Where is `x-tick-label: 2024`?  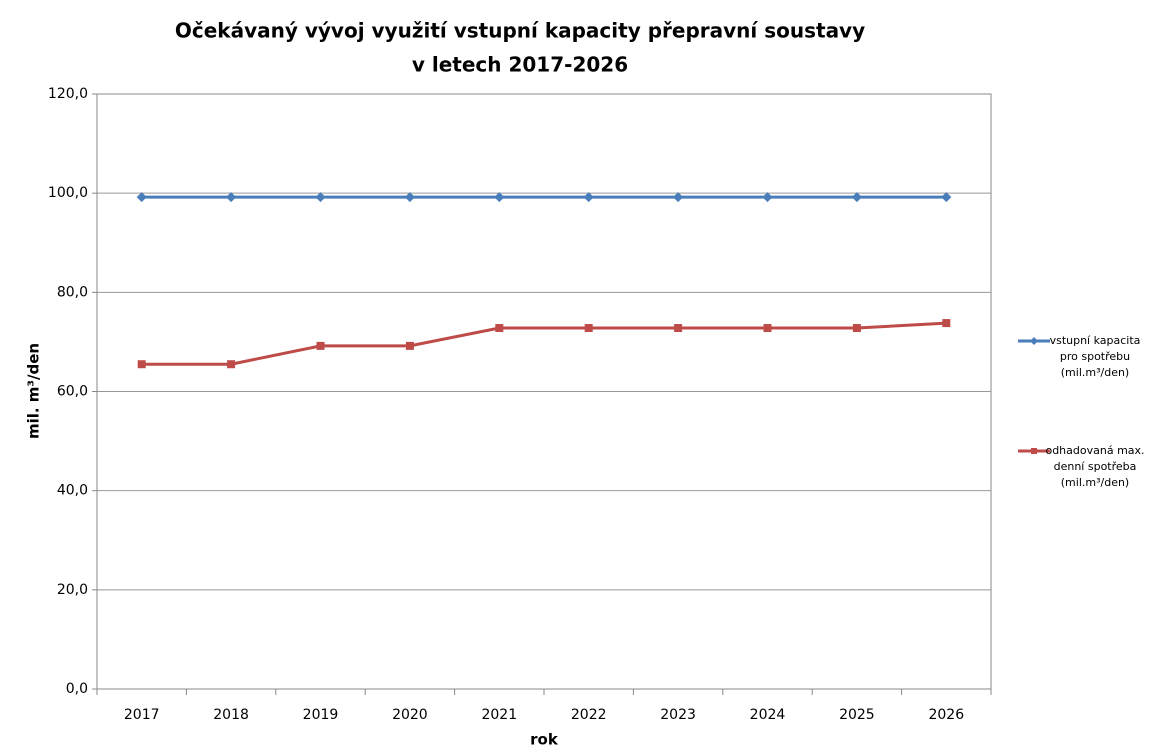
x-tick-label: 2024 is located at coordinates (768, 715).